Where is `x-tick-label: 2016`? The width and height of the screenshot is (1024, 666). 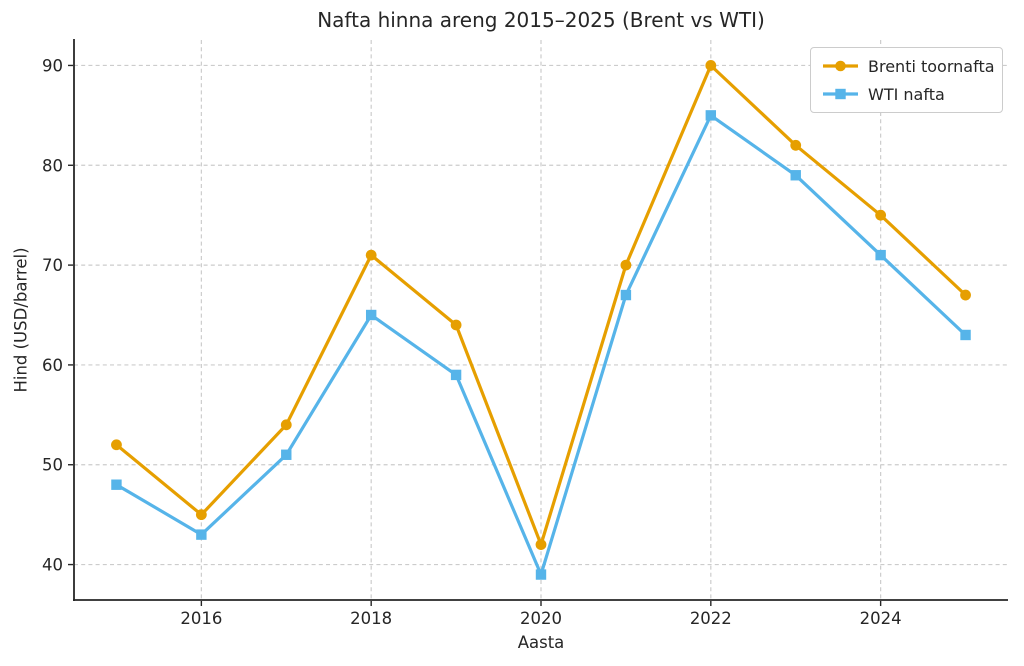
x-tick-label: 2016 is located at coordinates (201, 618).